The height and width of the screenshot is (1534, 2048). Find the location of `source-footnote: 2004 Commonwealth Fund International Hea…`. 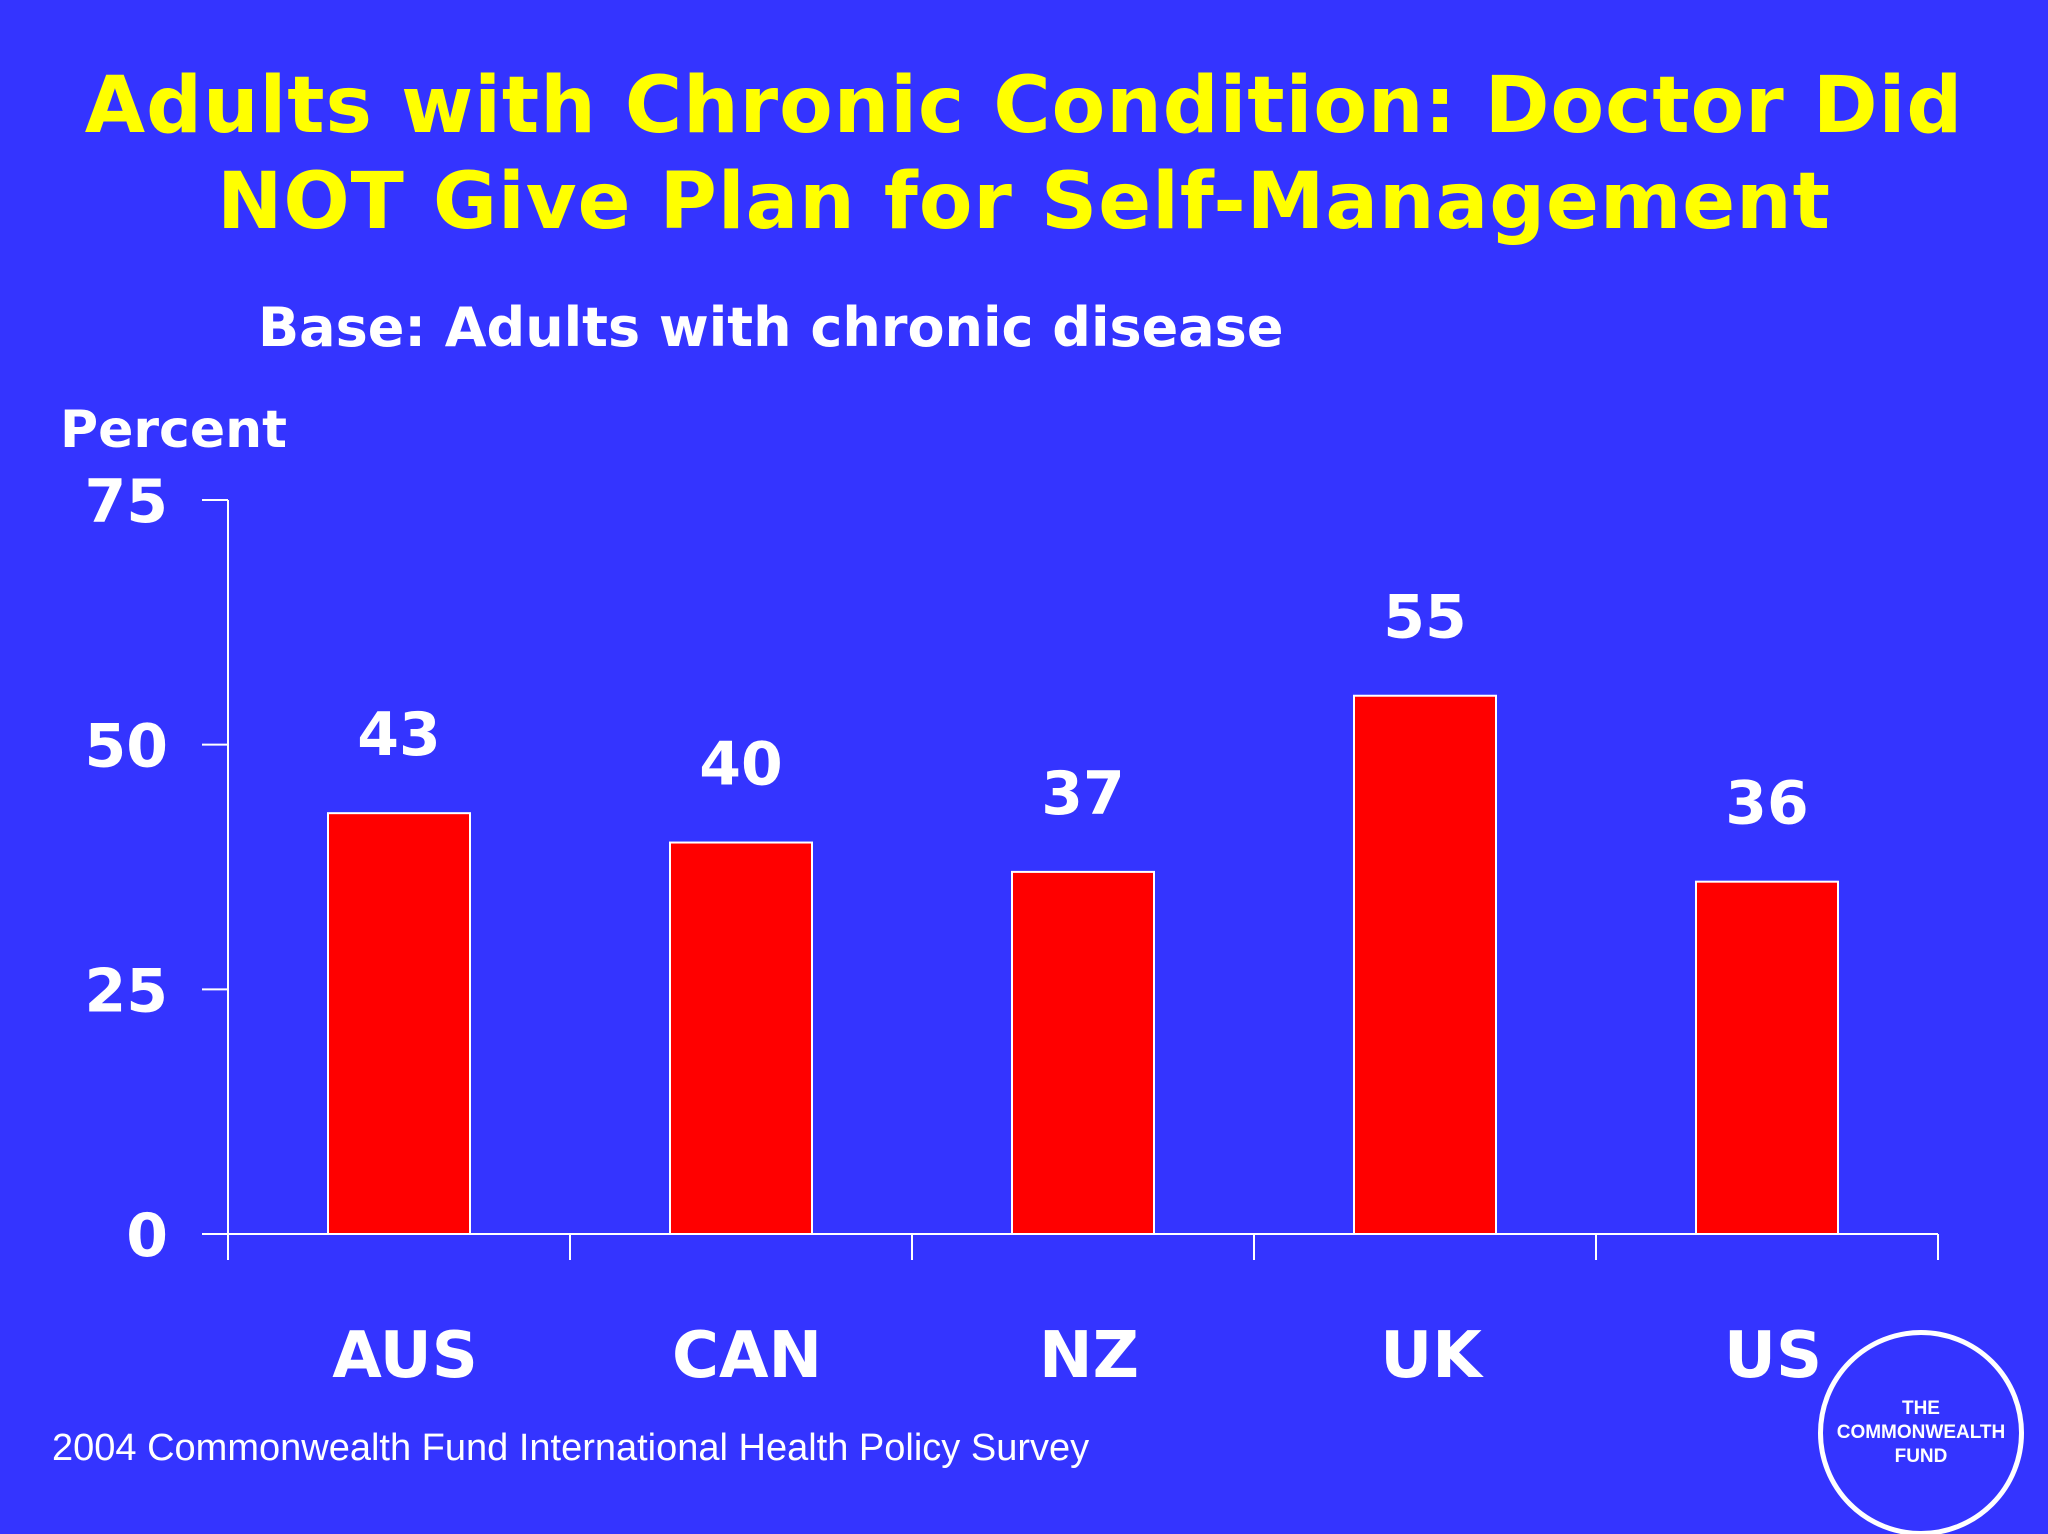

source-footnote: 2004 Commonwealth Fund International Hea… is located at coordinates (571, 1448).